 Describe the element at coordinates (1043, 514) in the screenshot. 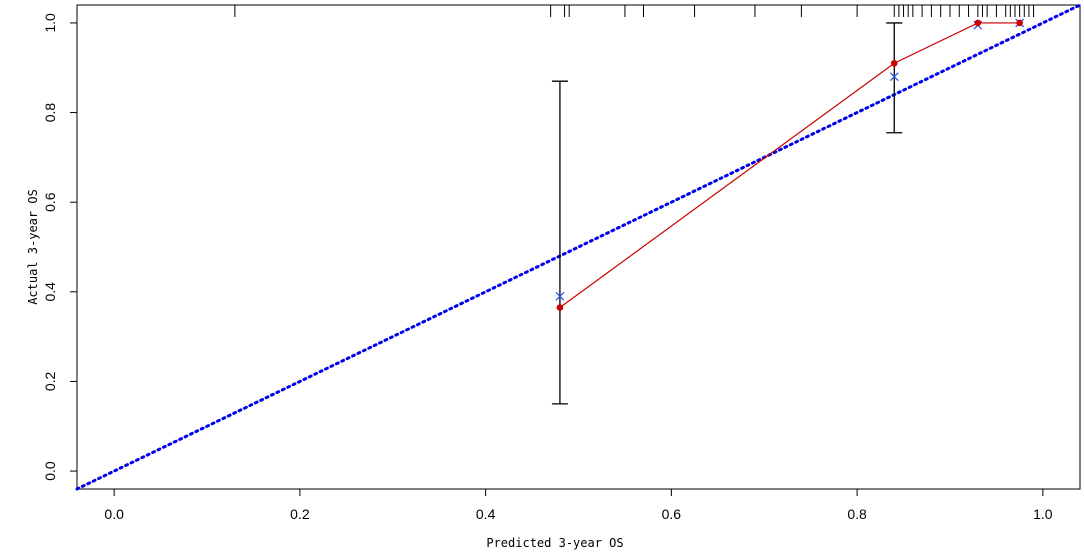

I see `x-tick-label: 1.0` at that location.